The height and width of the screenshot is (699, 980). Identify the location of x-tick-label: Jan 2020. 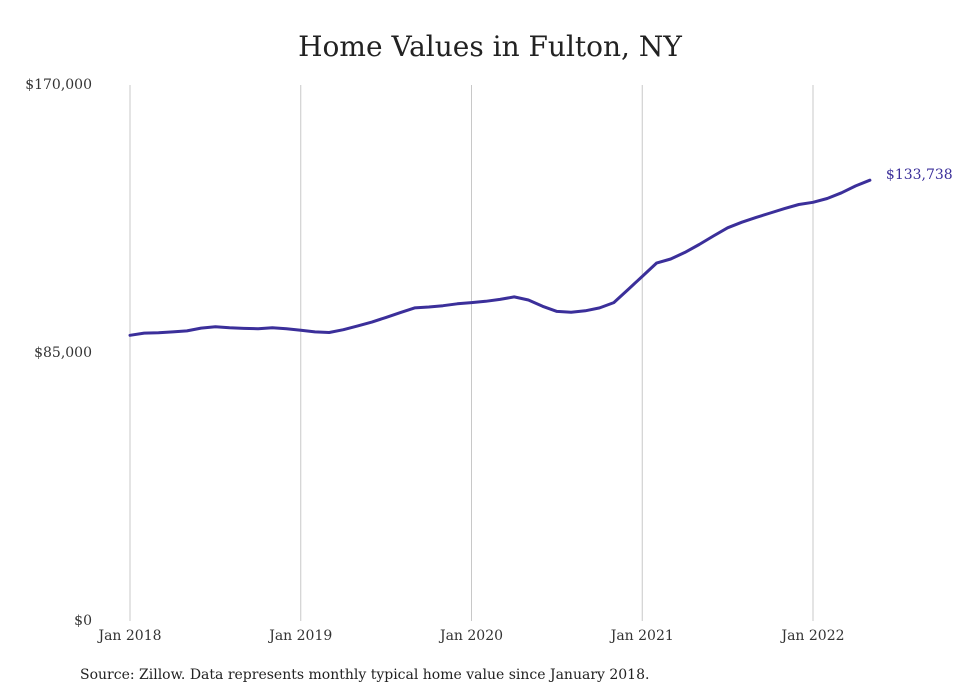
(470, 636).